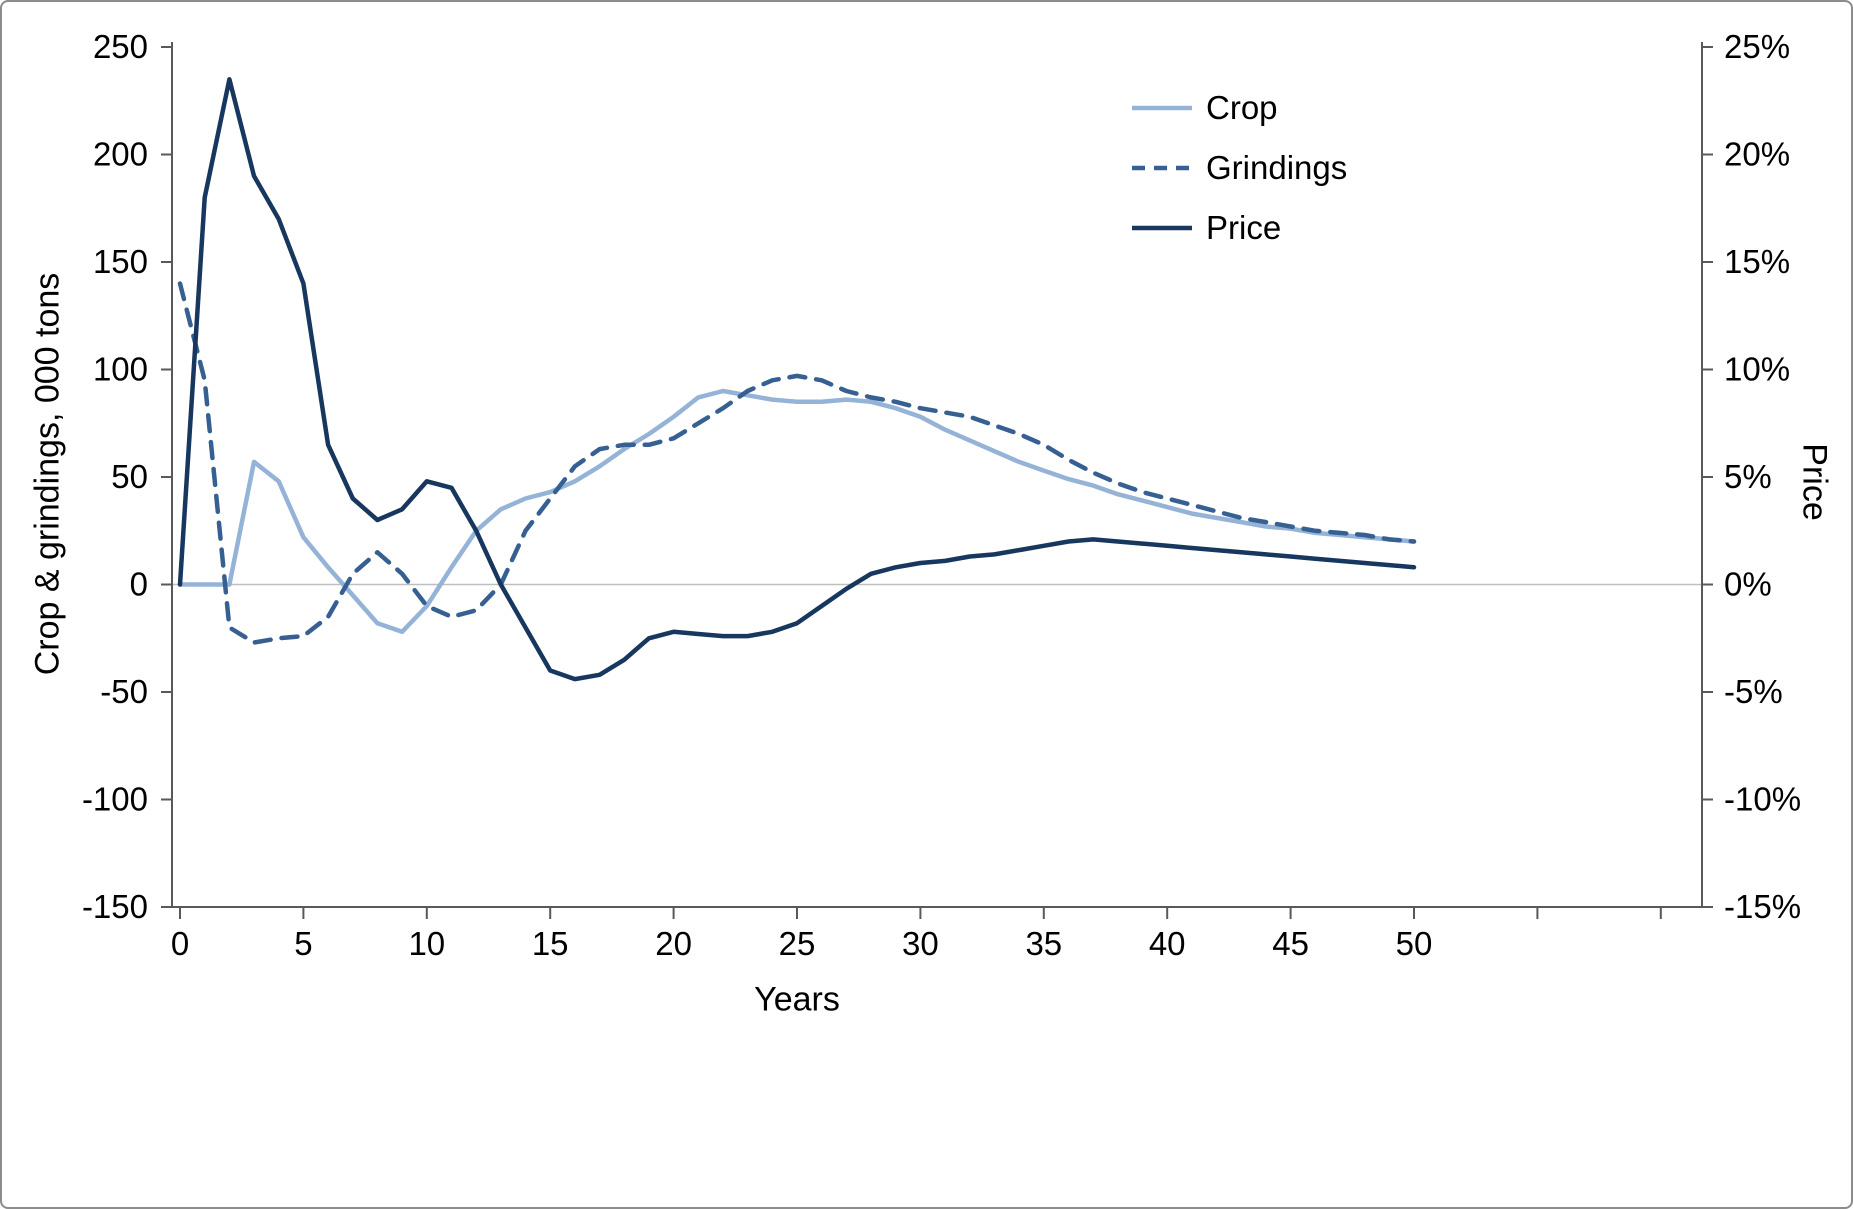 The height and width of the screenshot is (1209, 1853). What do you see at coordinates (115, 799) in the screenshot?
I see `left-axis-tick-label: -100` at bounding box center [115, 799].